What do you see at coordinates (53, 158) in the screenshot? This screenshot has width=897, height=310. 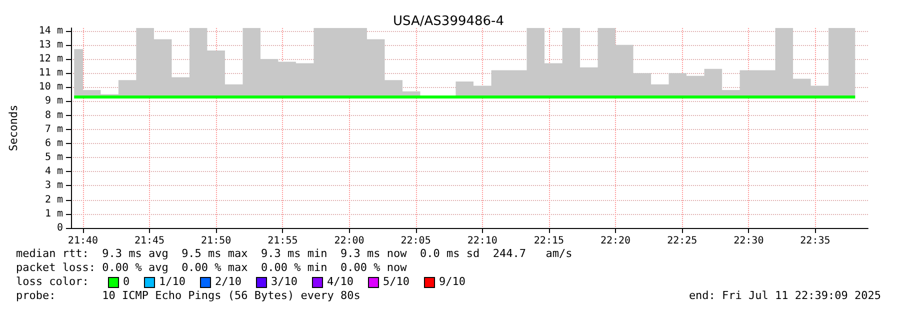 I see `y-tick-label: 5 m` at bounding box center [53, 158].